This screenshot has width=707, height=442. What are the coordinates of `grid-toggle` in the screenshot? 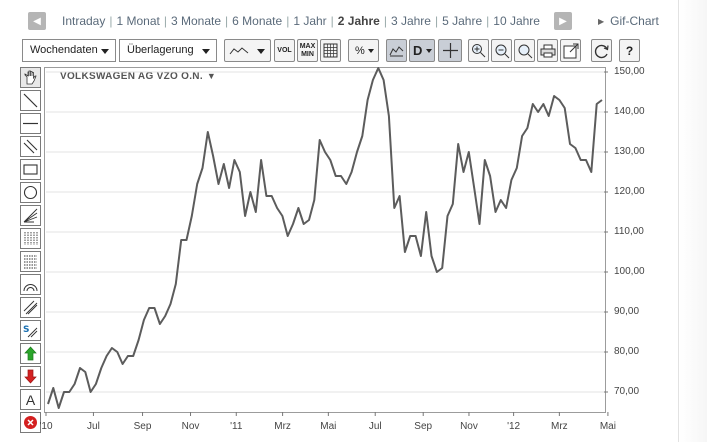 It's located at (330, 50).